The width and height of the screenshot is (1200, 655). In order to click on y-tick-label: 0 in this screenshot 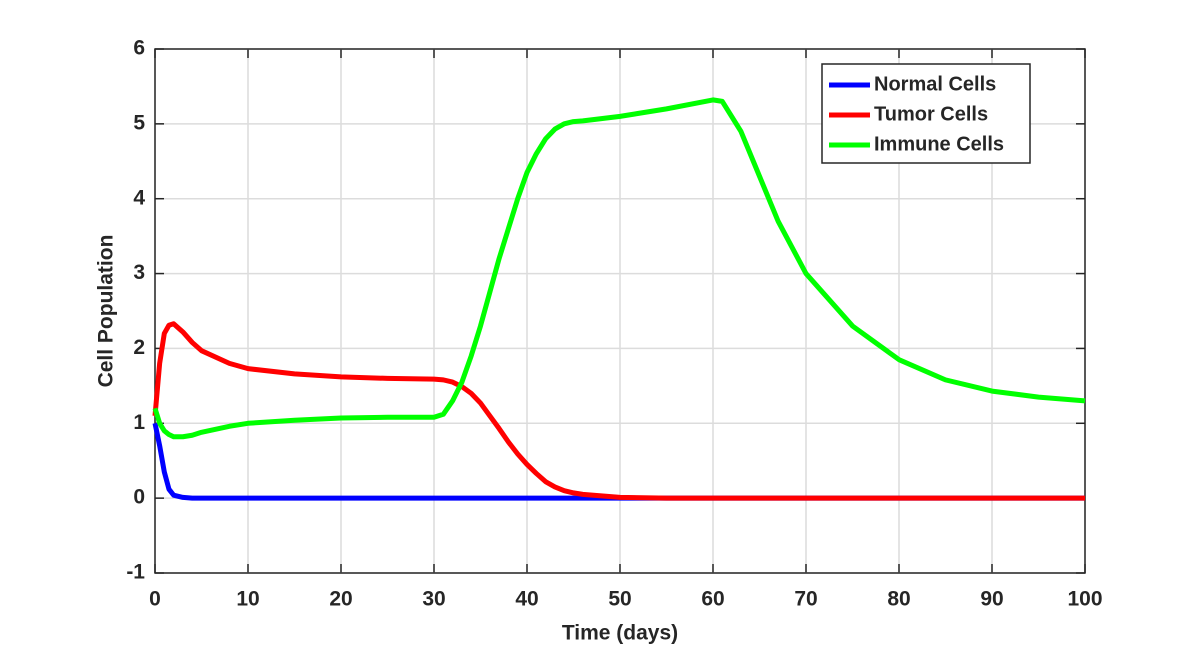, I will do `click(139, 497)`.